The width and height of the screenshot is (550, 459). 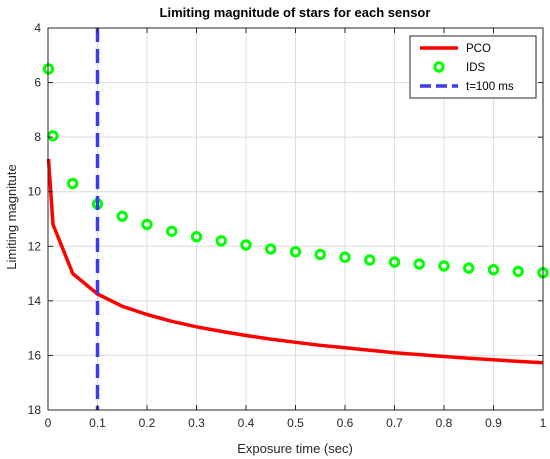 What do you see at coordinates (11, 217) in the screenshot?
I see `y-axis-label: Limiting magnitute` at bounding box center [11, 217].